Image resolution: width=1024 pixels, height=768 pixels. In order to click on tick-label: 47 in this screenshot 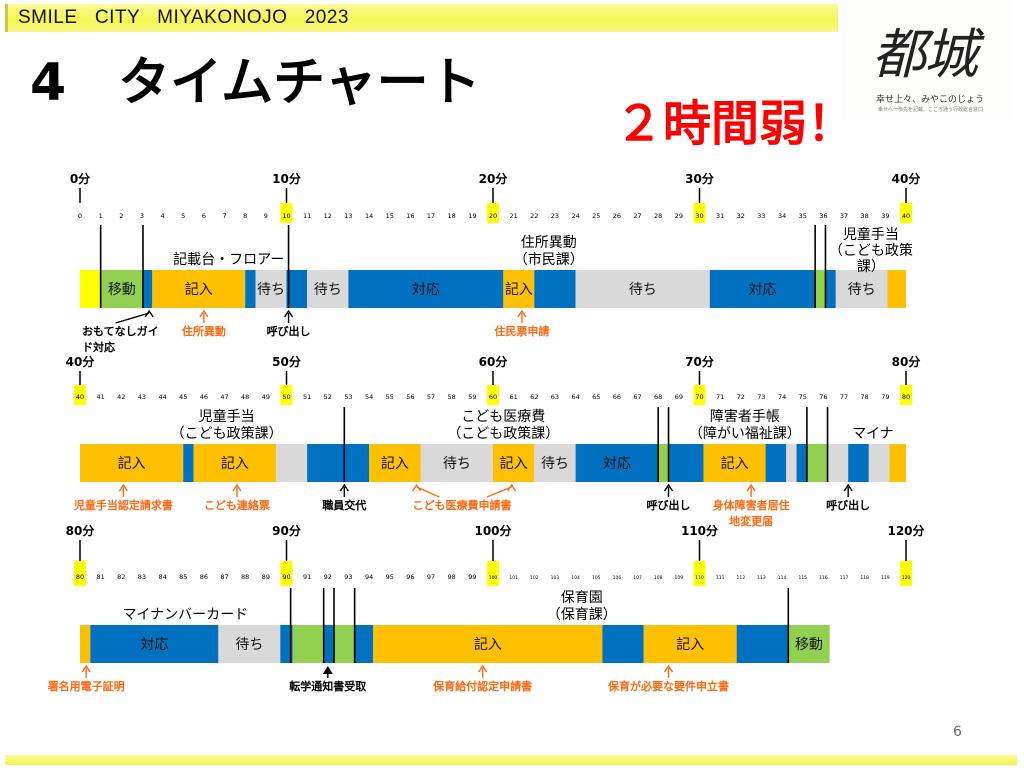, I will do `click(224, 397)`.